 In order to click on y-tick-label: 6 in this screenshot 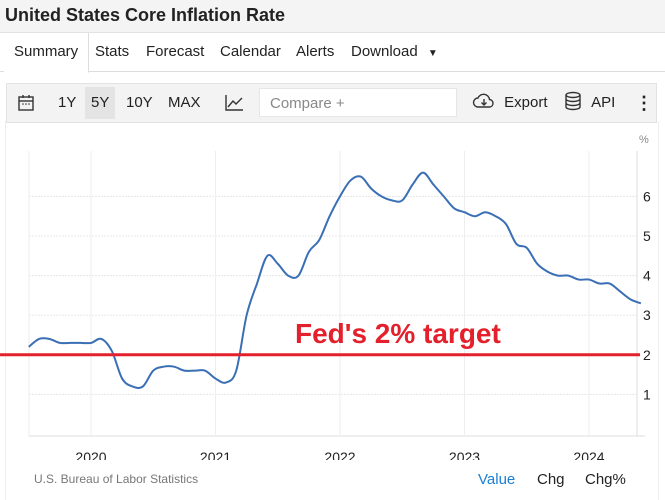, I will do `click(647, 196)`.